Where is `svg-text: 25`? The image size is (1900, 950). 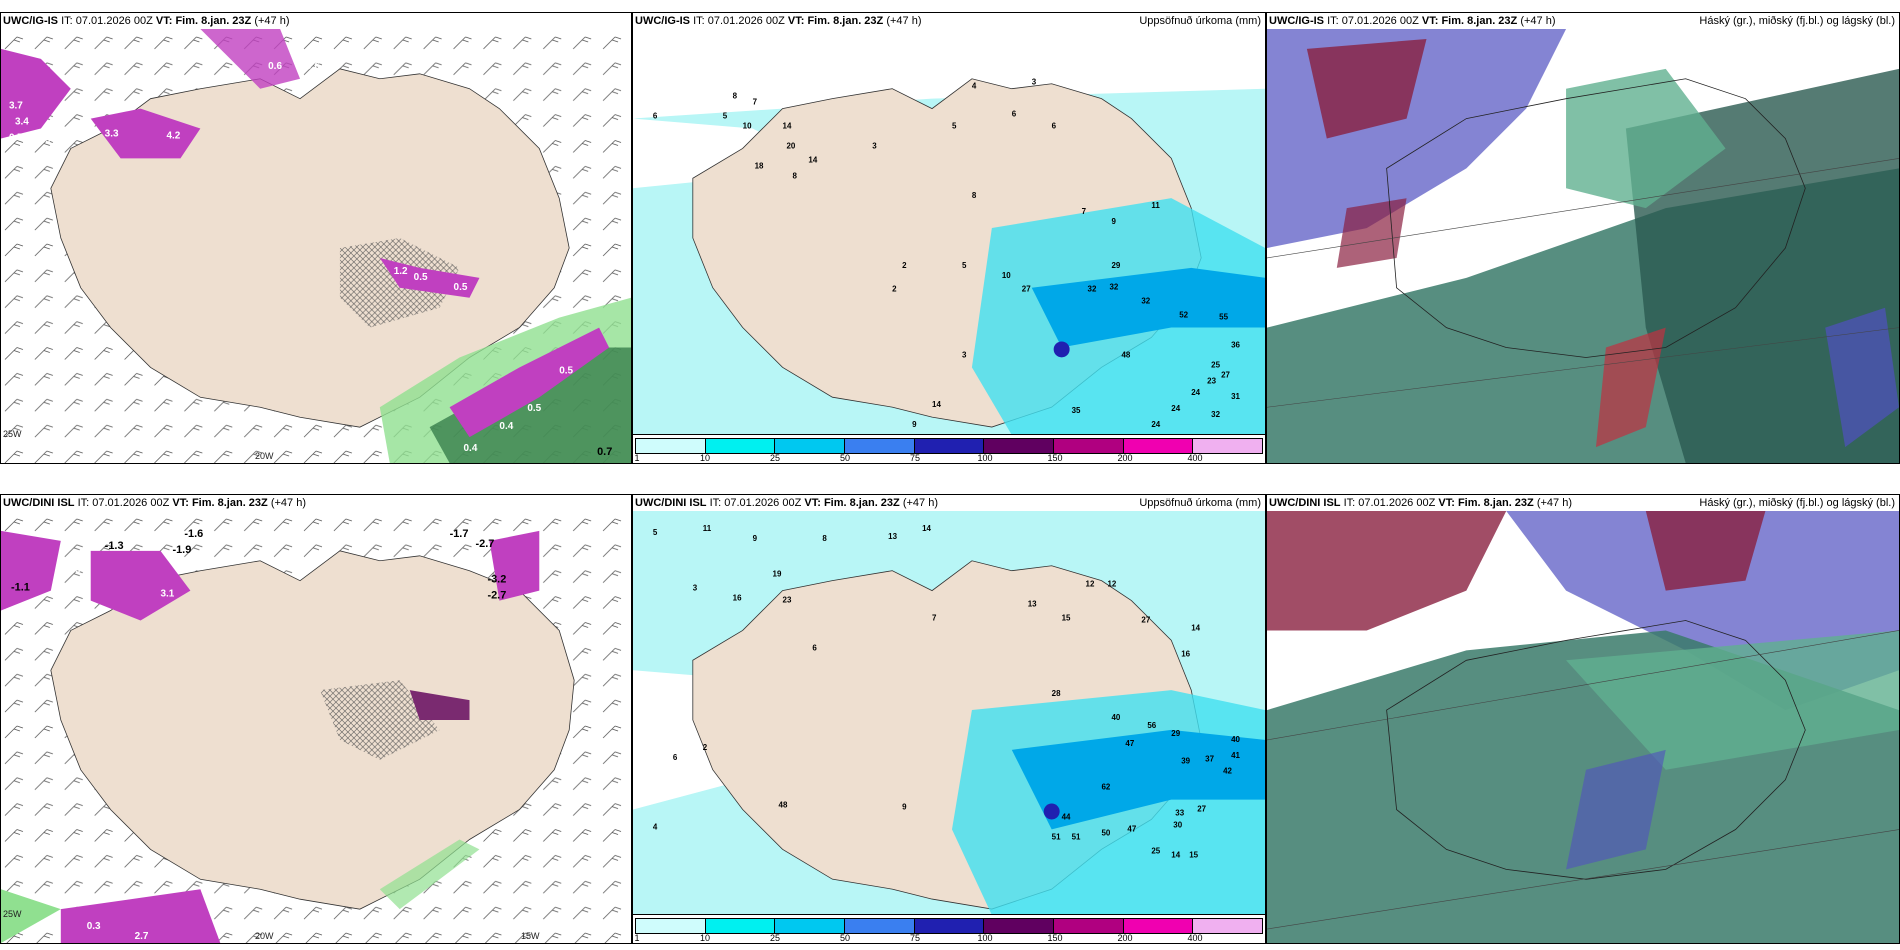 svg-text: 25 is located at coordinates (1215, 364).